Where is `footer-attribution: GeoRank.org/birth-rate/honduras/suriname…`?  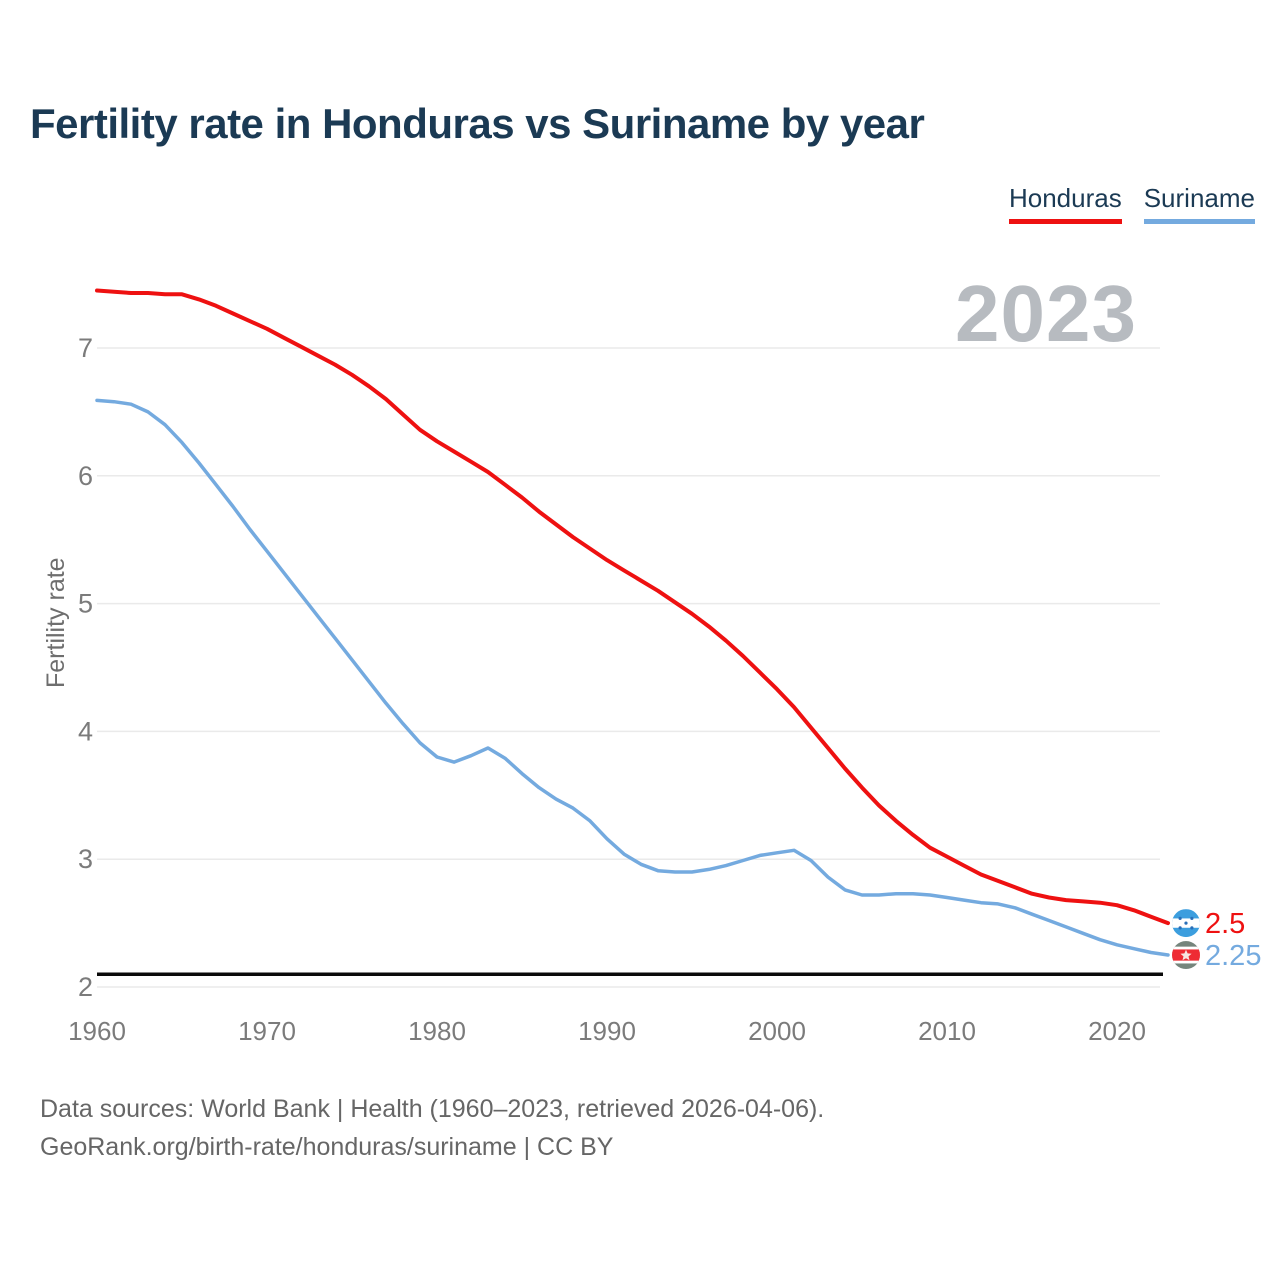
footer-attribution: GeoRank.org/birth-rate/honduras/suriname… is located at coordinates (327, 1147).